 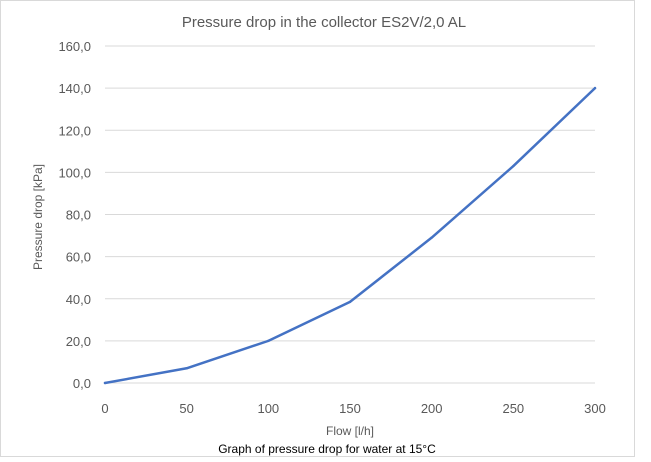 I want to click on x-tick-label: 300, so click(x=595, y=408).